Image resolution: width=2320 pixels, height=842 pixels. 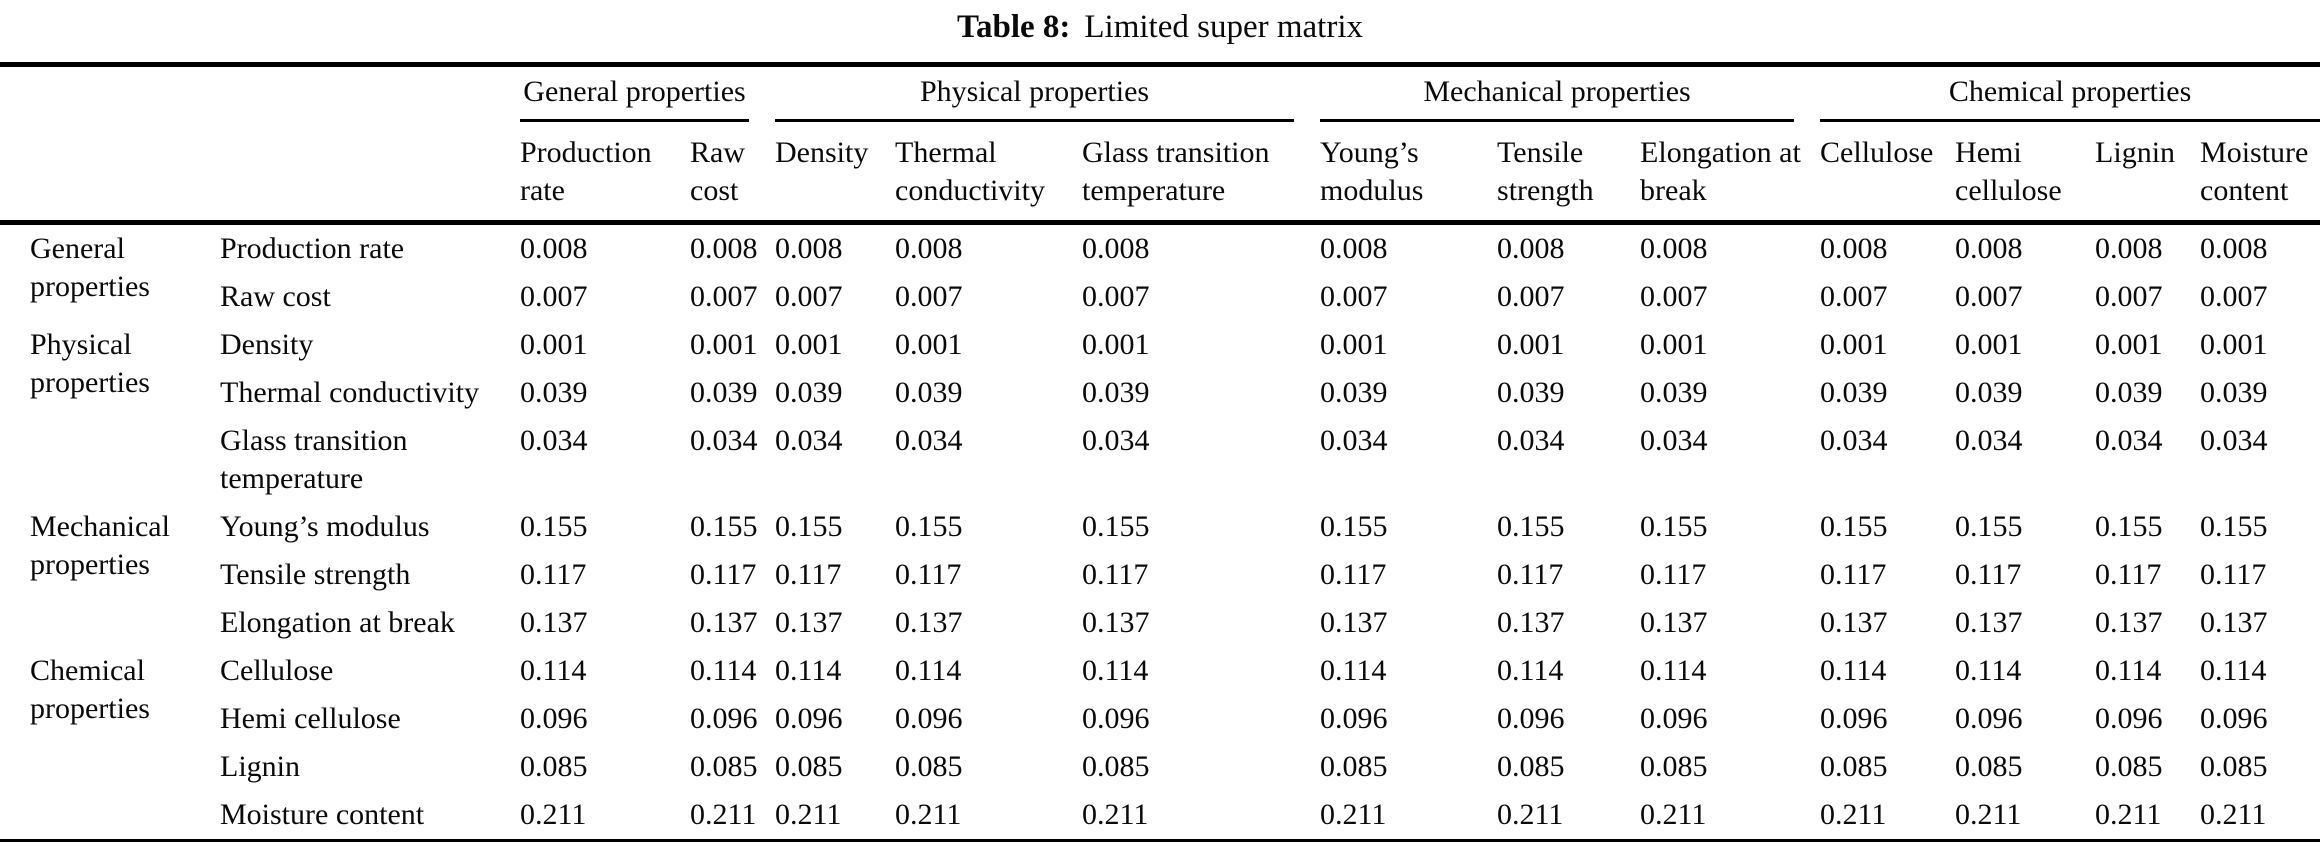 I want to click on row-label: Thermal conductivity, so click(x=350, y=392).